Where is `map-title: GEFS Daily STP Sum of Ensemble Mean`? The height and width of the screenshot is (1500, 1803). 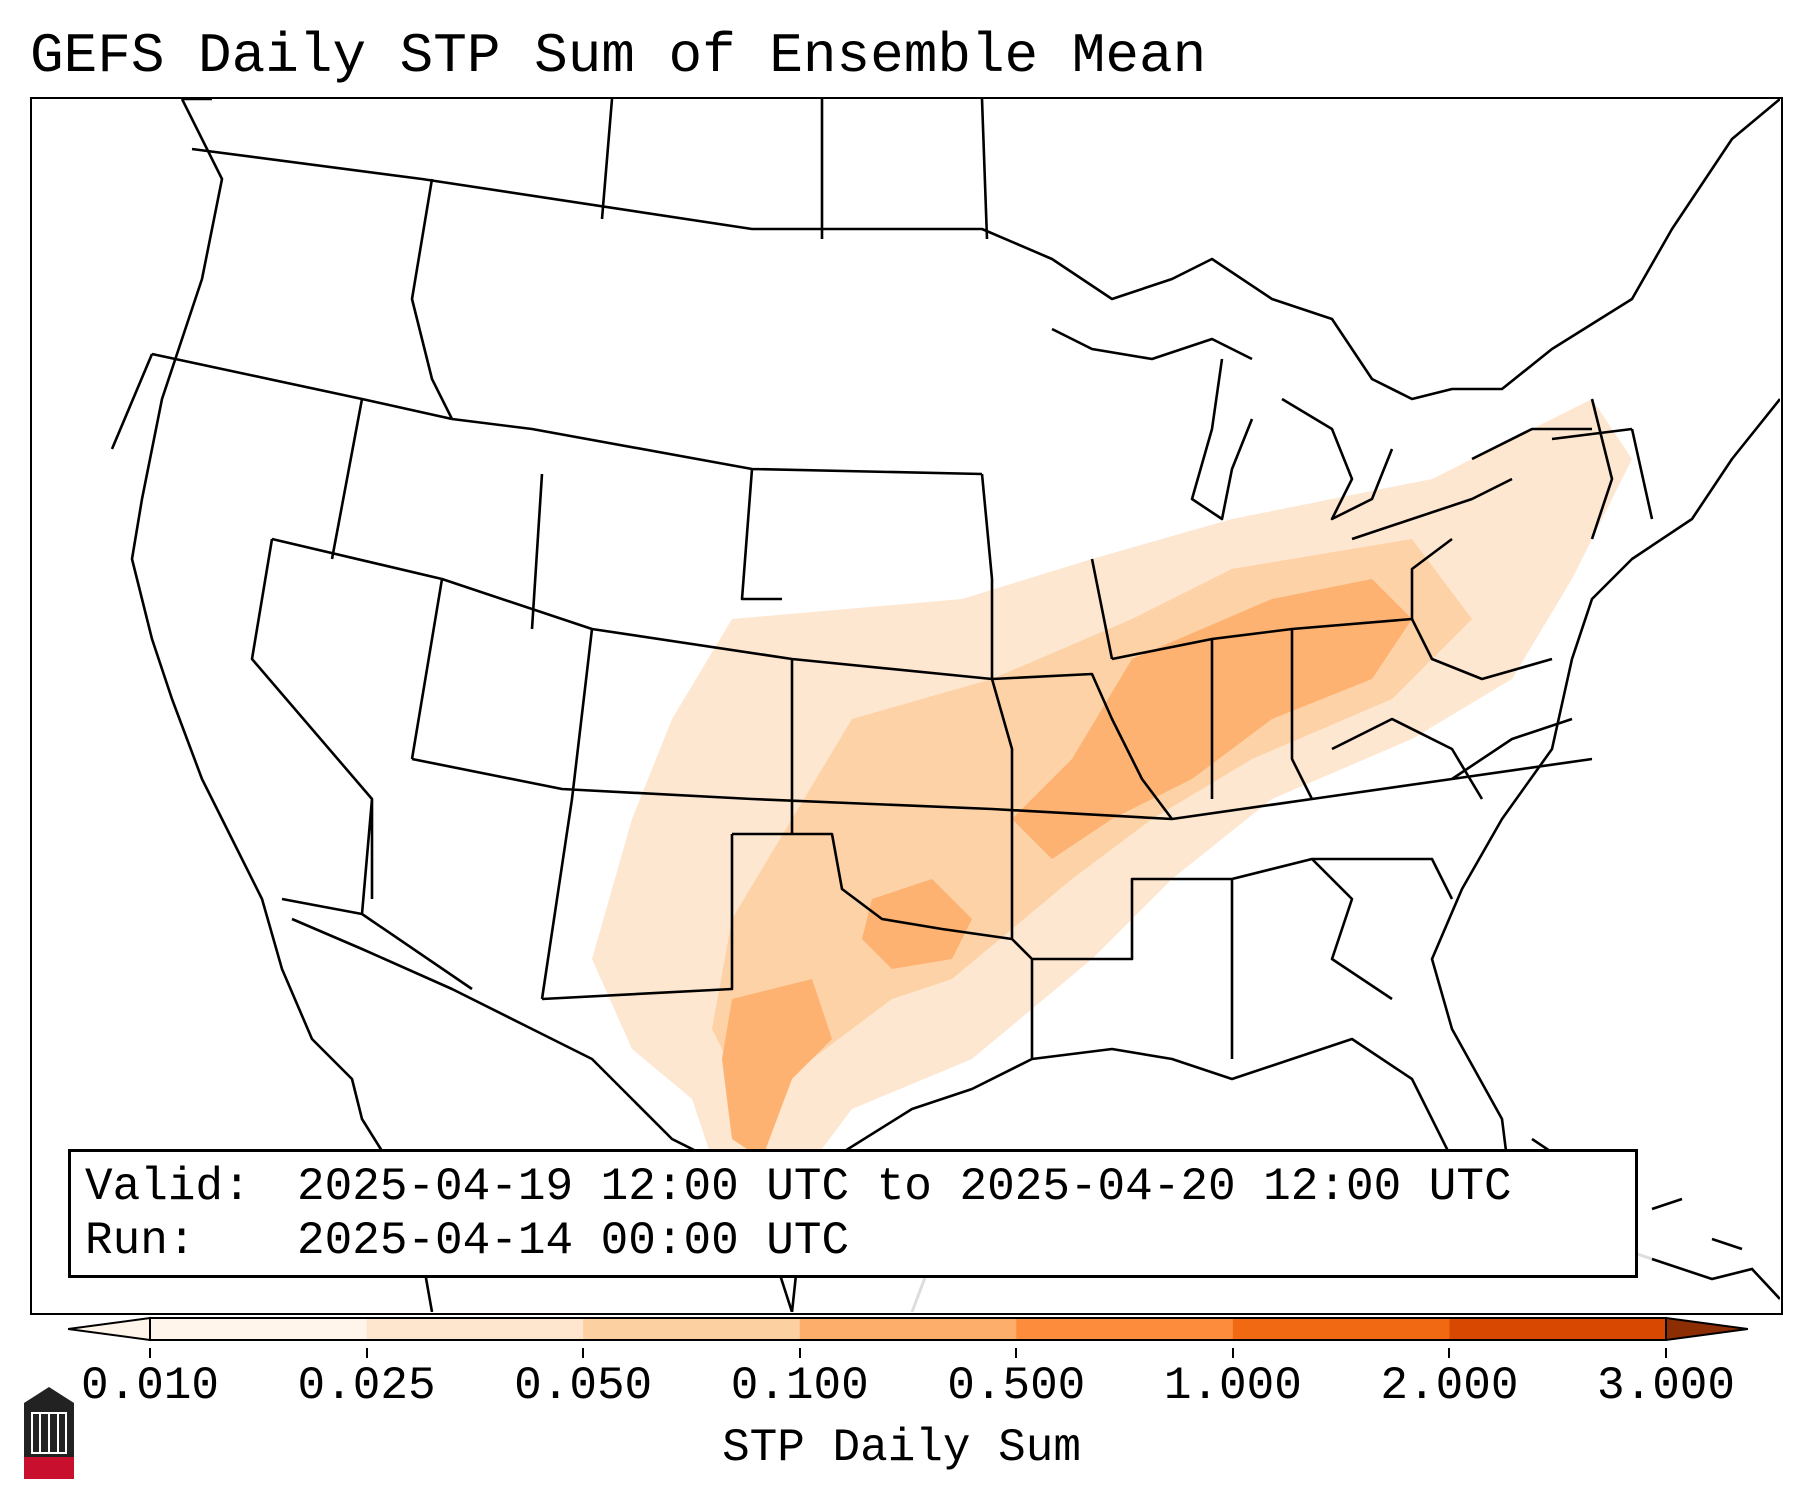 map-title: GEFS Daily STP Sum of Ensemble Mean is located at coordinates (618, 56).